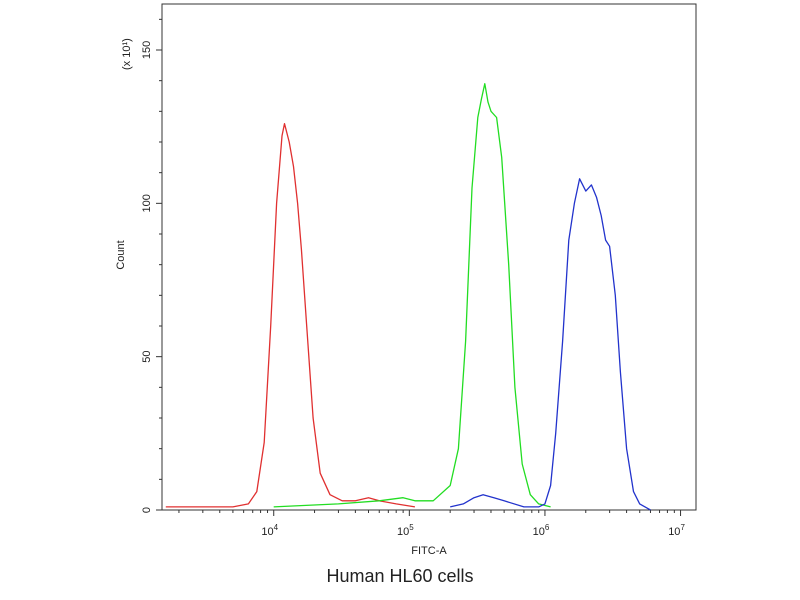 Image resolution: width=800 pixels, height=600 pixels. I want to click on x-tick-label: 10⁶, so click(541, 530).